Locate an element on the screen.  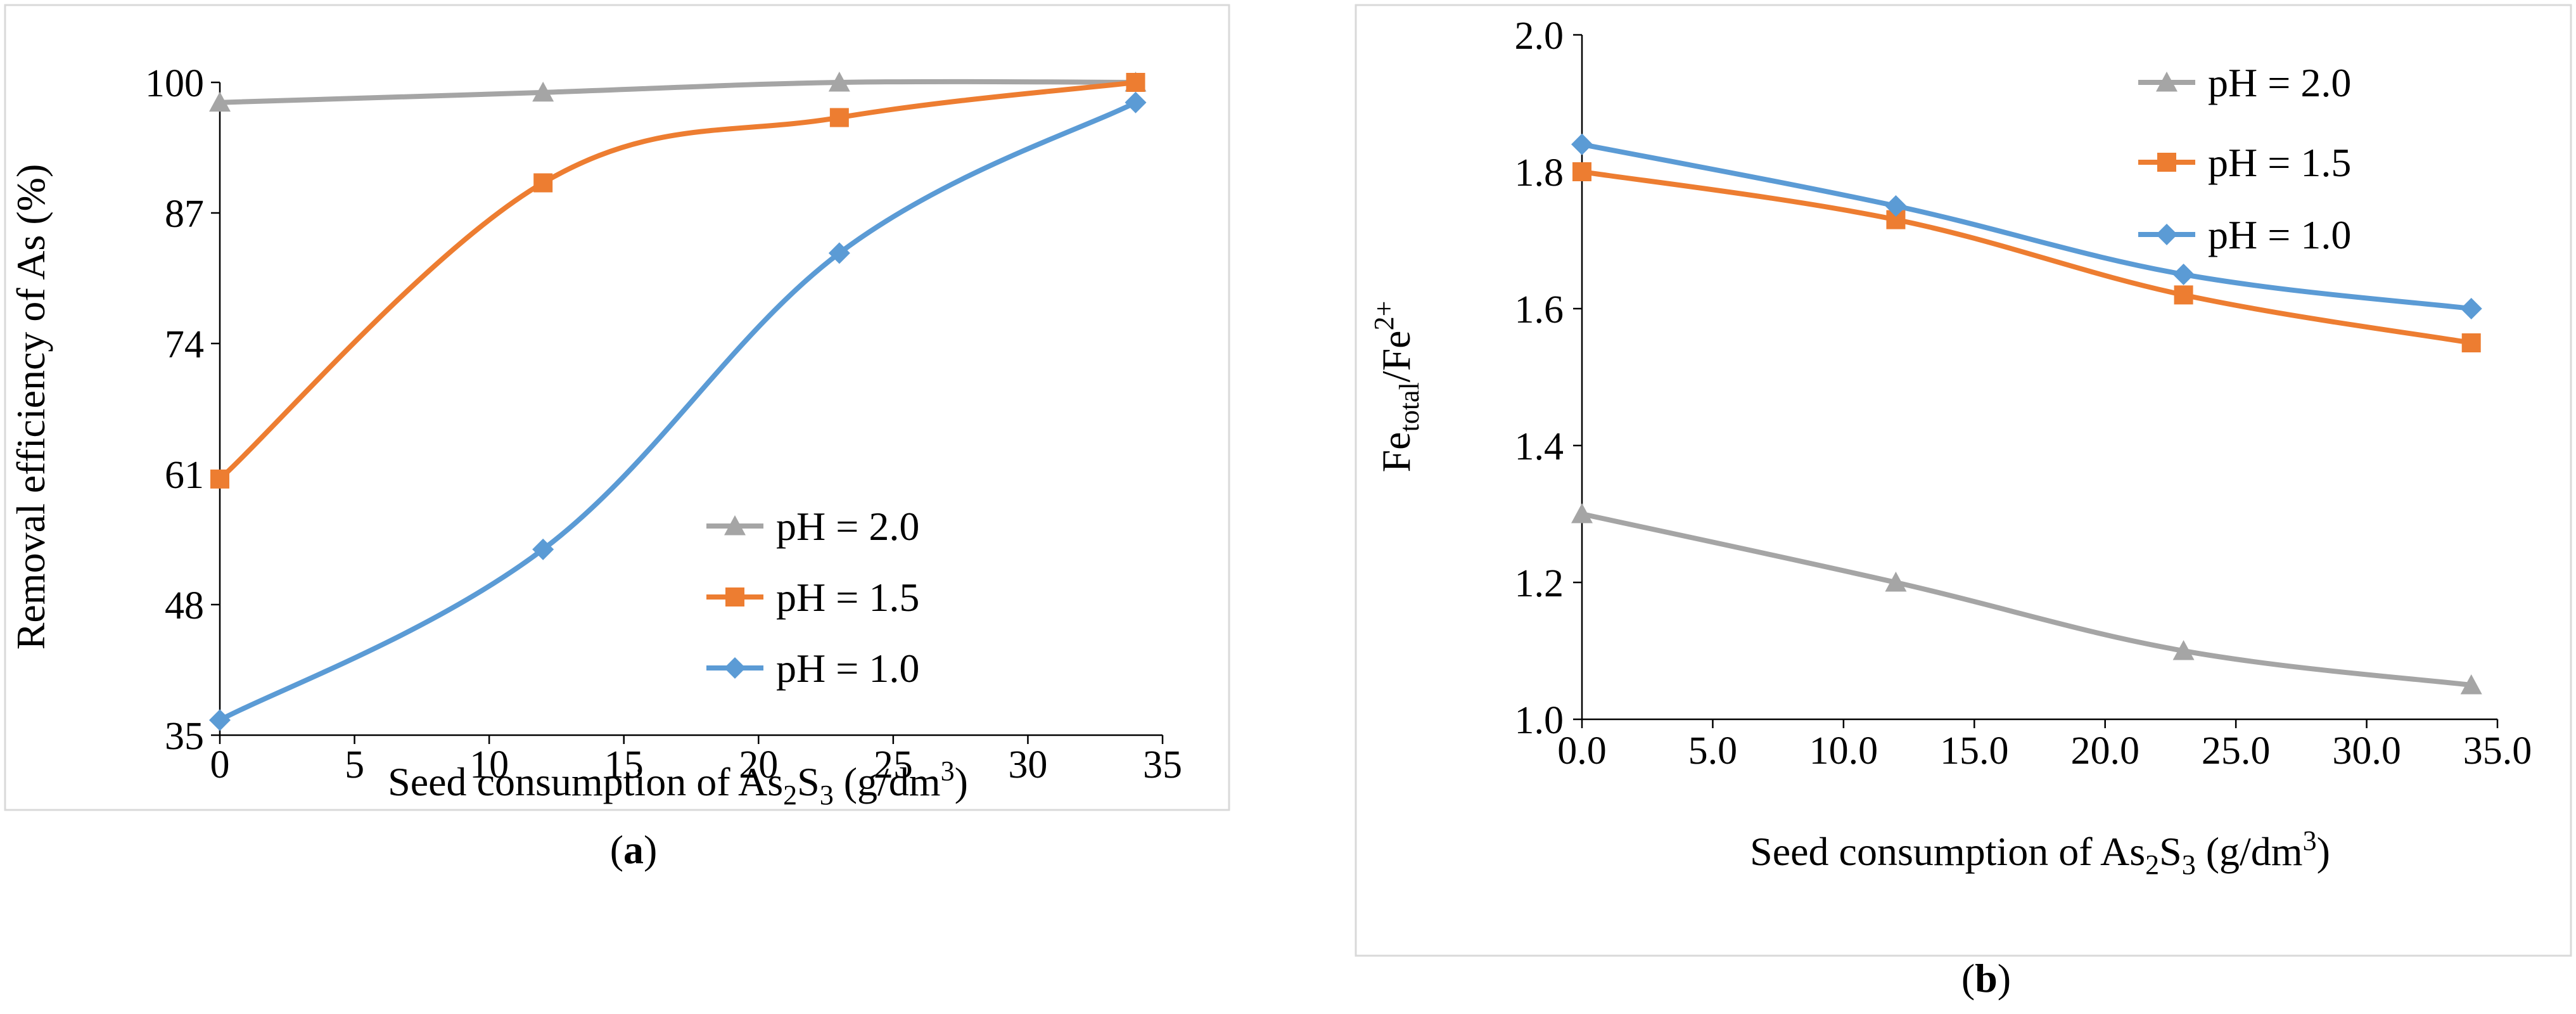
legend-entry-ph20-b: pH = 2.0 is located at coordinates (2245, 83).